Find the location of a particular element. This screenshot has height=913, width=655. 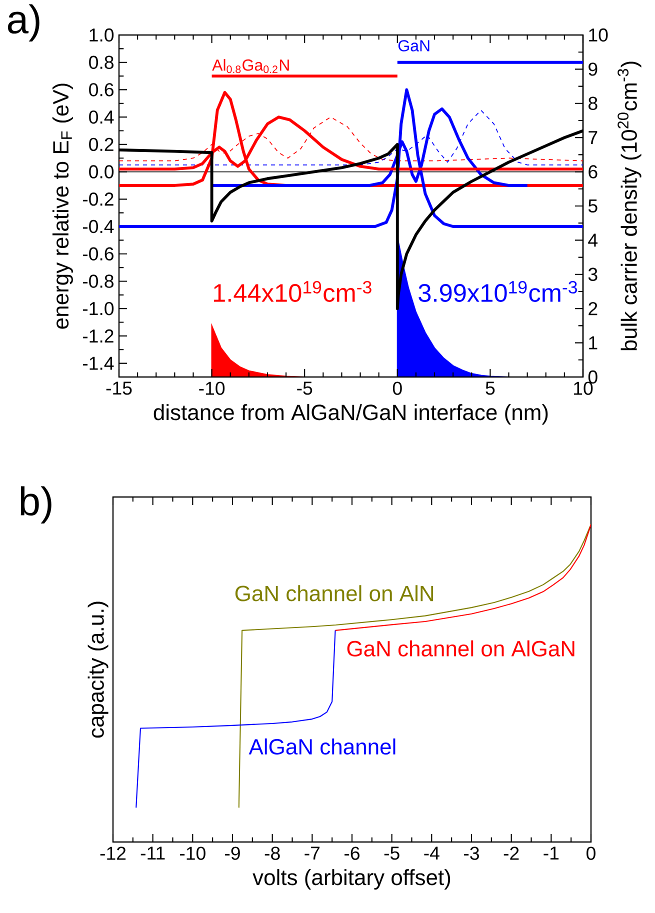

chart-title: a) is located at coordinates (24, 23).